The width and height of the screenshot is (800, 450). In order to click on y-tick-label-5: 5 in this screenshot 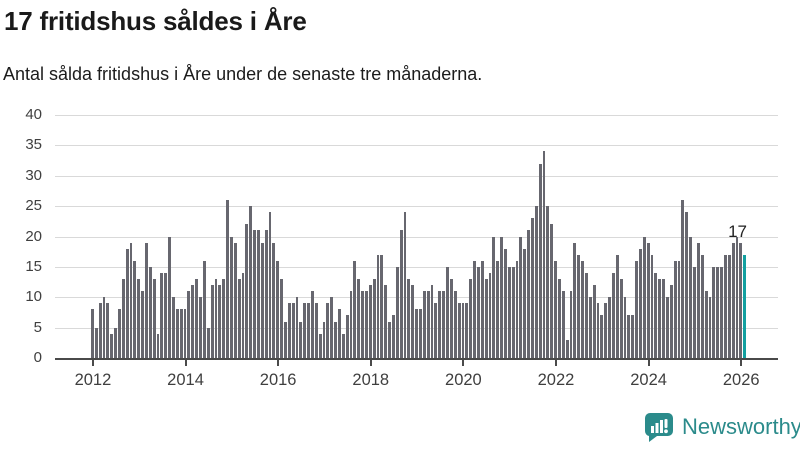, I will do `click(37, 327)`.